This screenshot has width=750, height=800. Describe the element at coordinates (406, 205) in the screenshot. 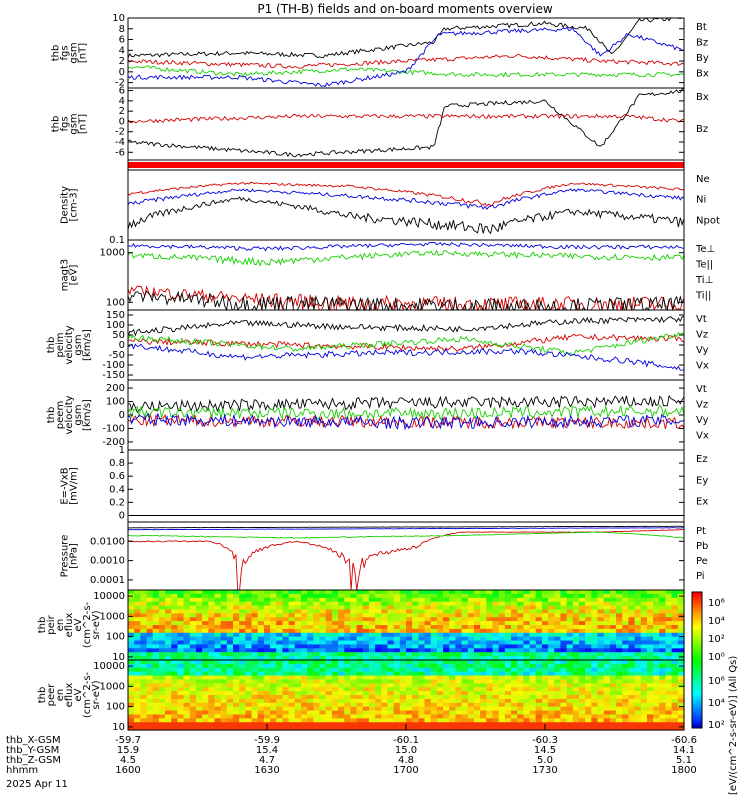

I see `panel-frame` at that location.